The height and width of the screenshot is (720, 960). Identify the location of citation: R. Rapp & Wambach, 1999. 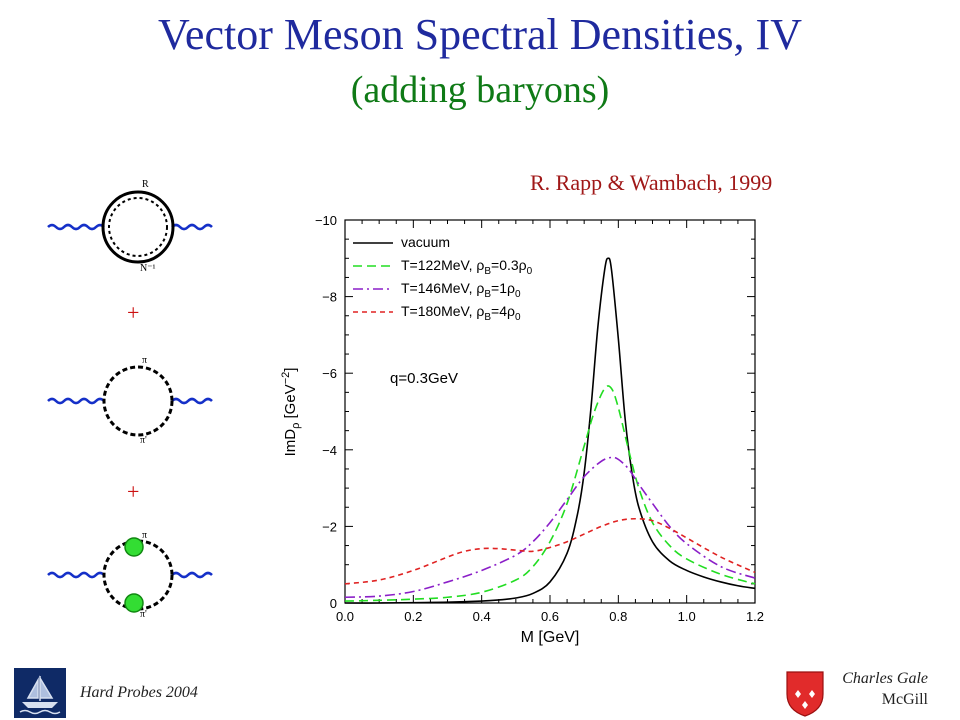
(651, 182).